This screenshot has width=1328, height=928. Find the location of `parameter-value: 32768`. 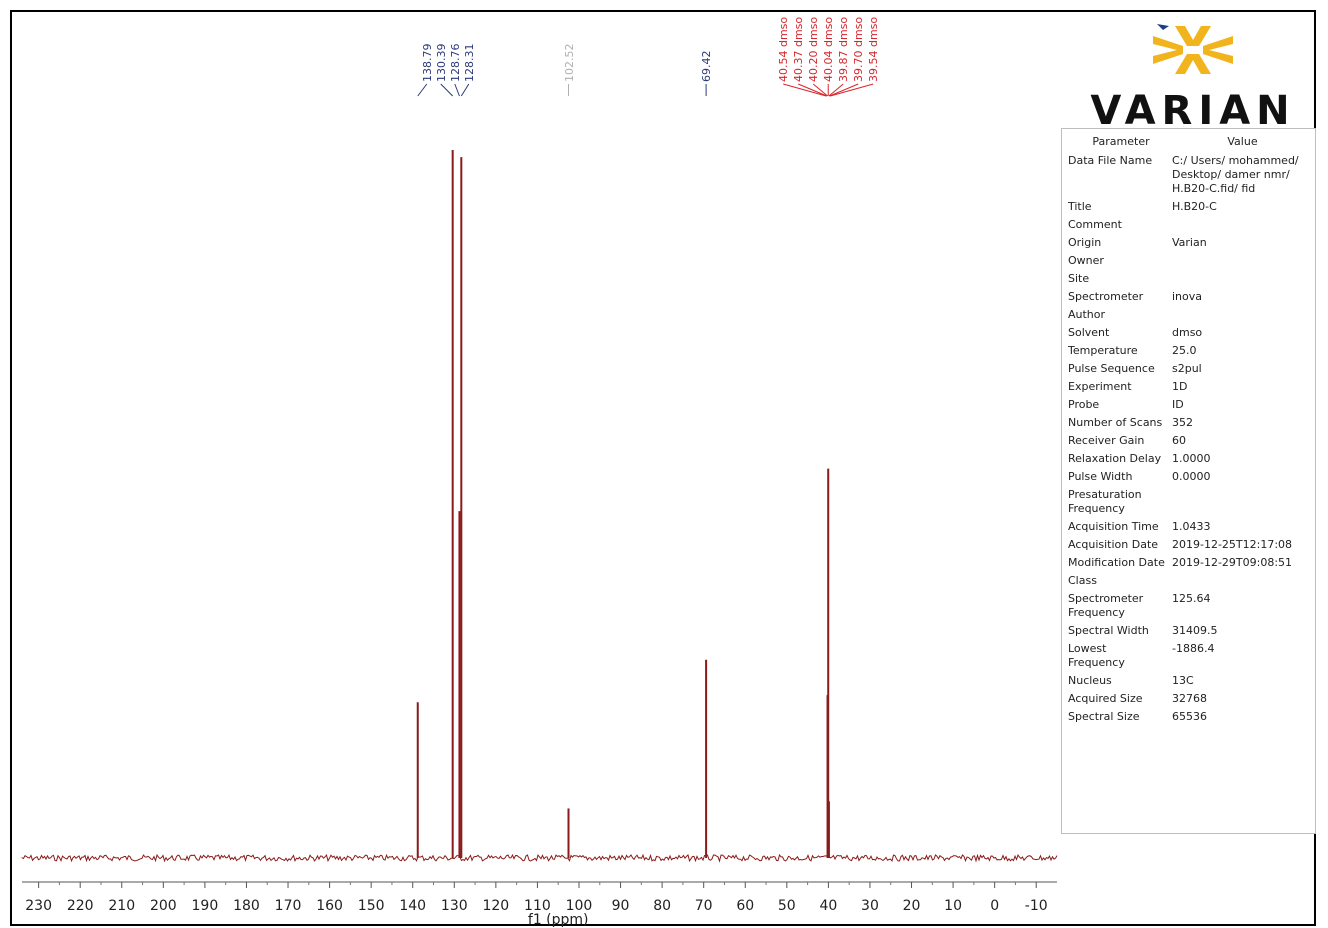

parameter-value: 32768 is located at coordinates (1189, 698).